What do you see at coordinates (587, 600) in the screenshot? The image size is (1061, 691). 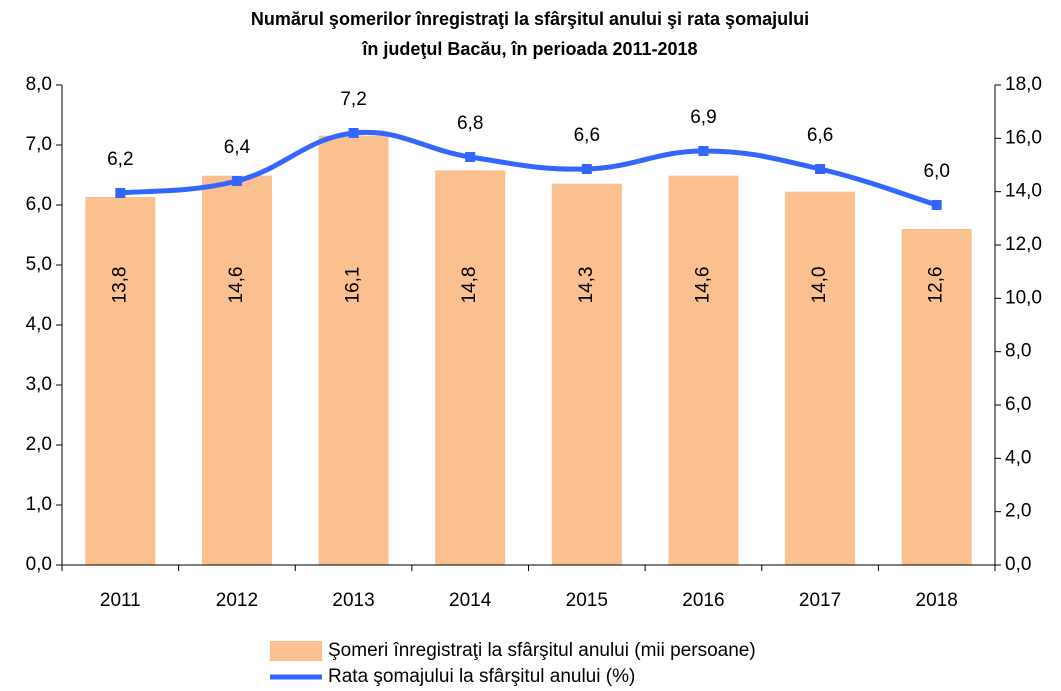 I see `x-tick-label: 2015` at bounding box center [587, 600].